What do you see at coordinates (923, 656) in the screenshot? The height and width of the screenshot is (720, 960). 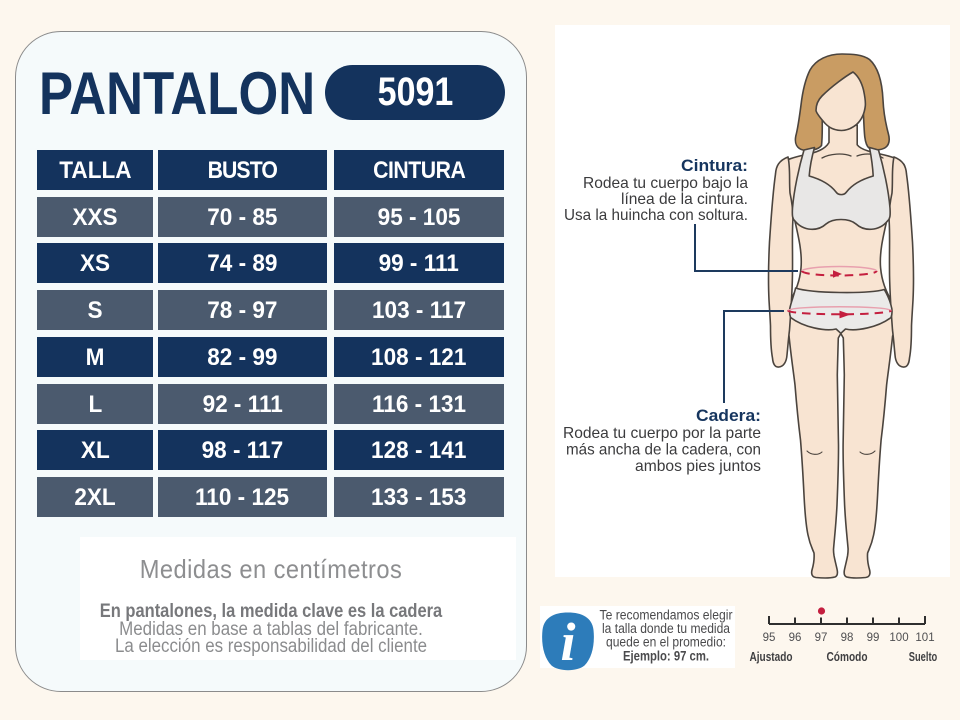 I see `svg-text: Suelto` at bounding box center [923, 656].